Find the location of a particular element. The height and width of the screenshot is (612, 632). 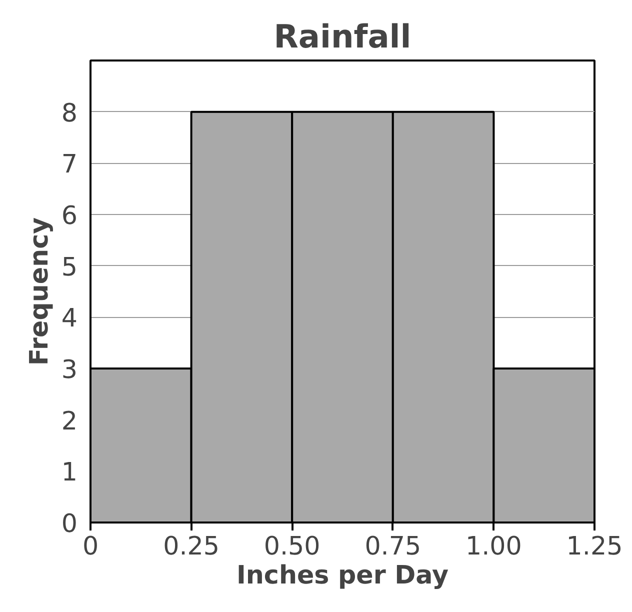

y-axis-title: Frequency is located at coordinates (38, 291).